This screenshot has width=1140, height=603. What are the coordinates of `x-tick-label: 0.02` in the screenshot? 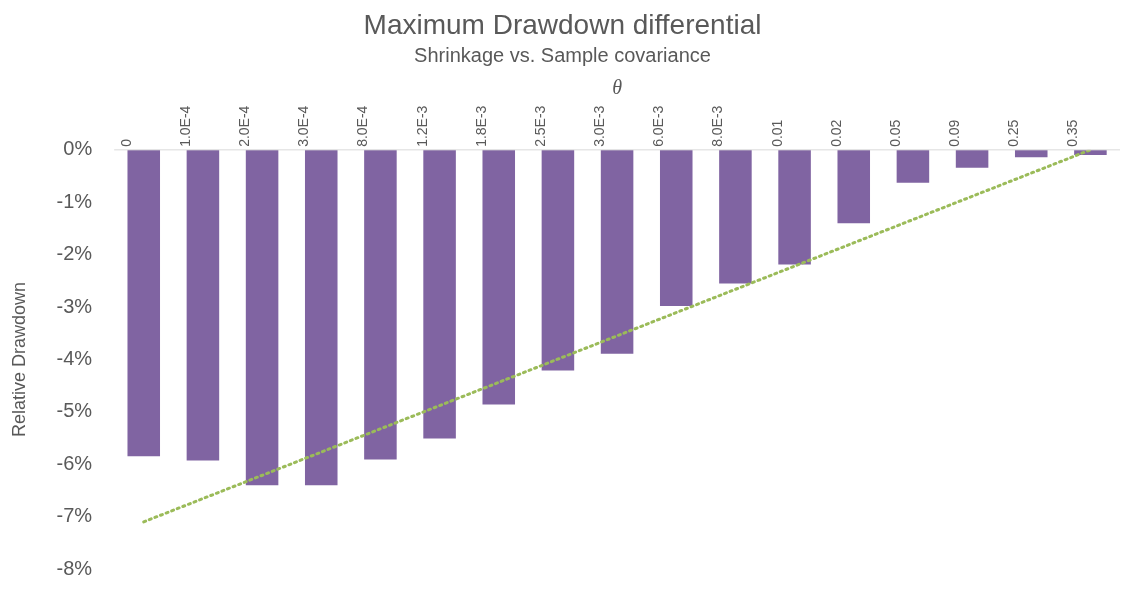 It's located at (835, 133).